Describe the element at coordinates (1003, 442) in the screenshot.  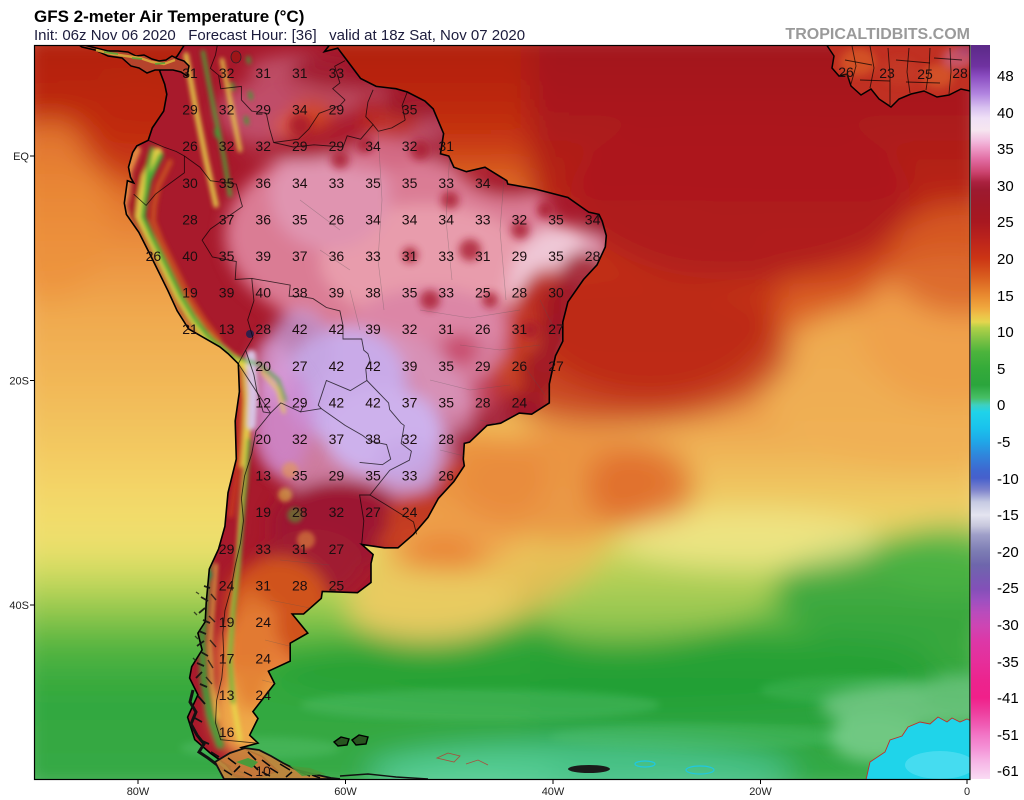
I see `svg-text: -5` at that location.